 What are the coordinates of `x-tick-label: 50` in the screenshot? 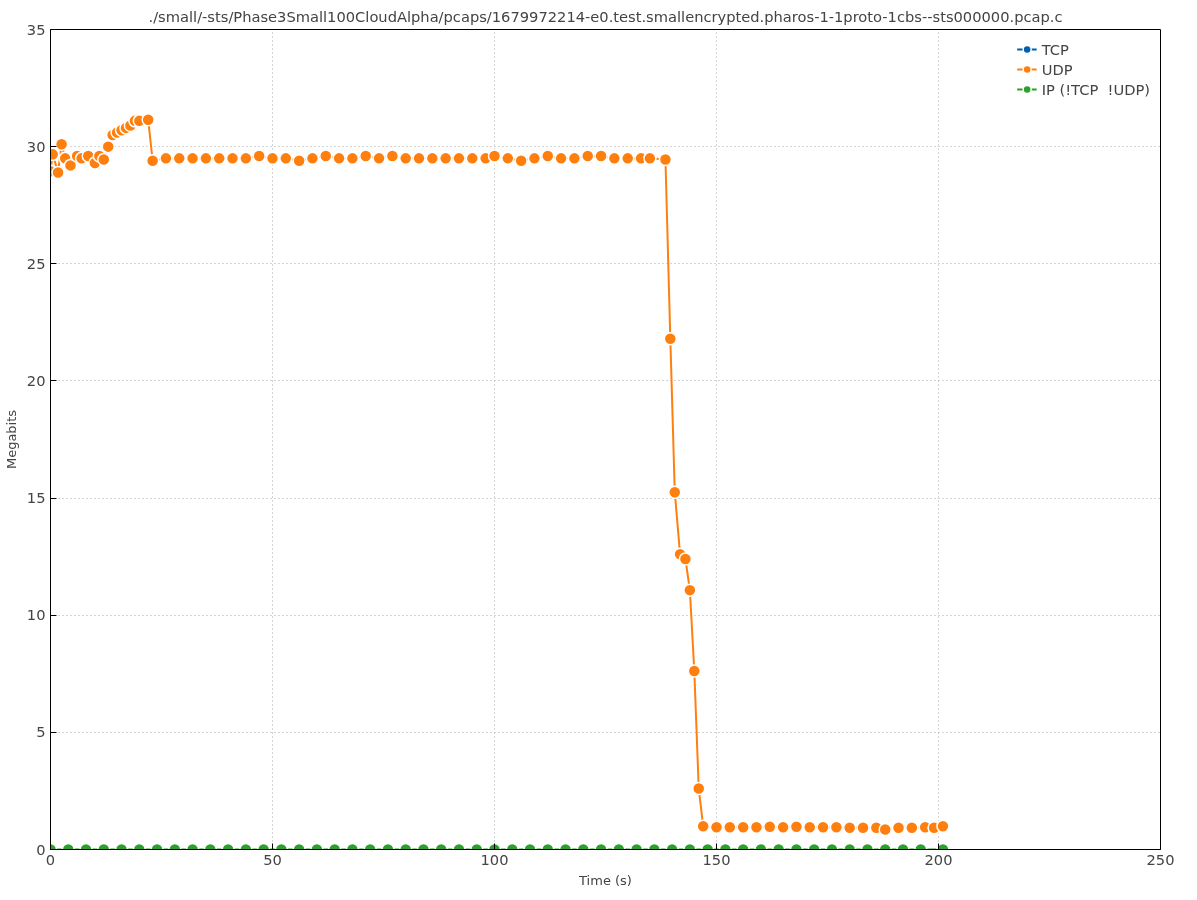 It's located at (272, 859).